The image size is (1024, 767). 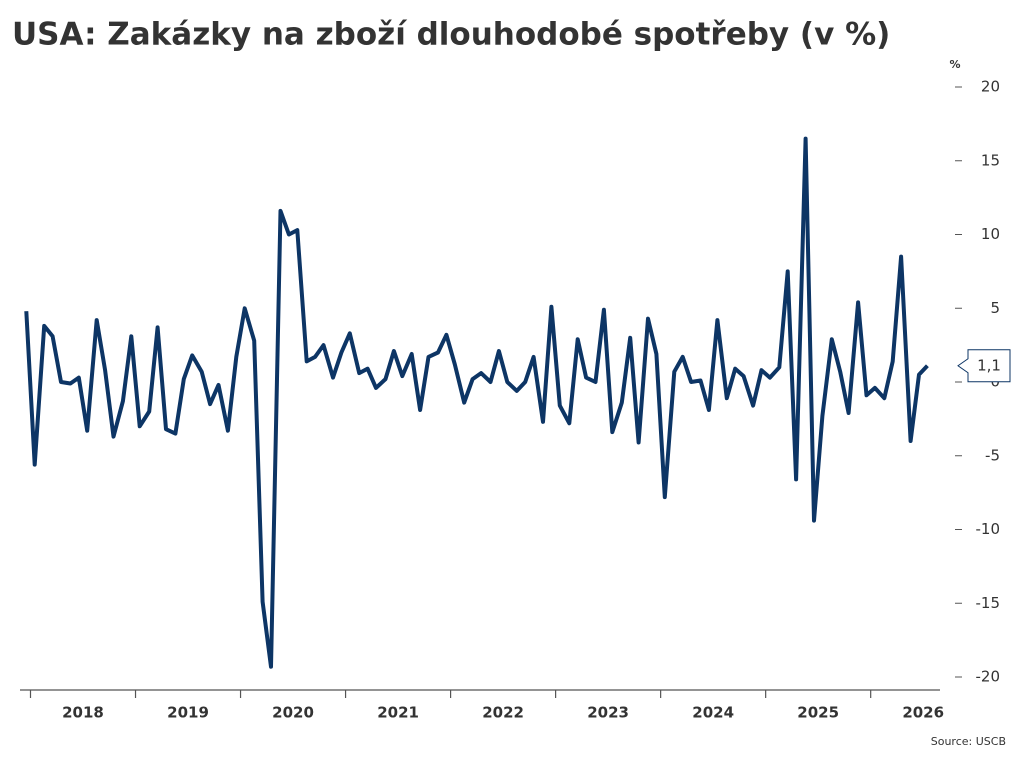 What do you see at coordinates (713, 713) in the screenshot?
I see `x-tick-label: 2024` at bounding box center [713, 713].